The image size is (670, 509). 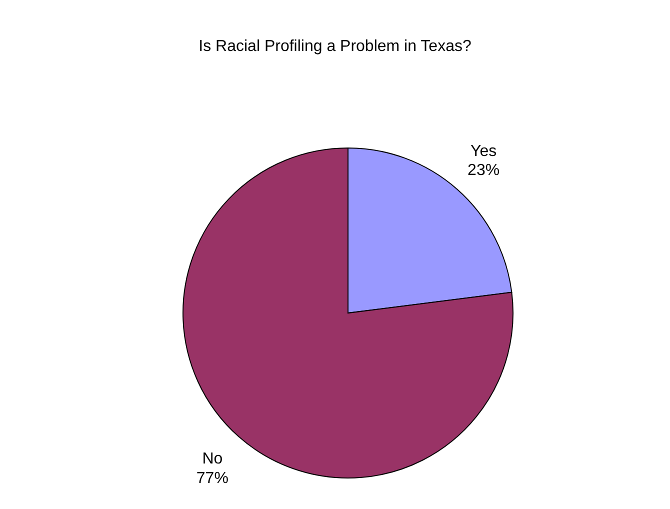 What do you see at coordinates (212, 459) in the screenshot?
I see `slice-label: No` at bounding box center [212, 459].